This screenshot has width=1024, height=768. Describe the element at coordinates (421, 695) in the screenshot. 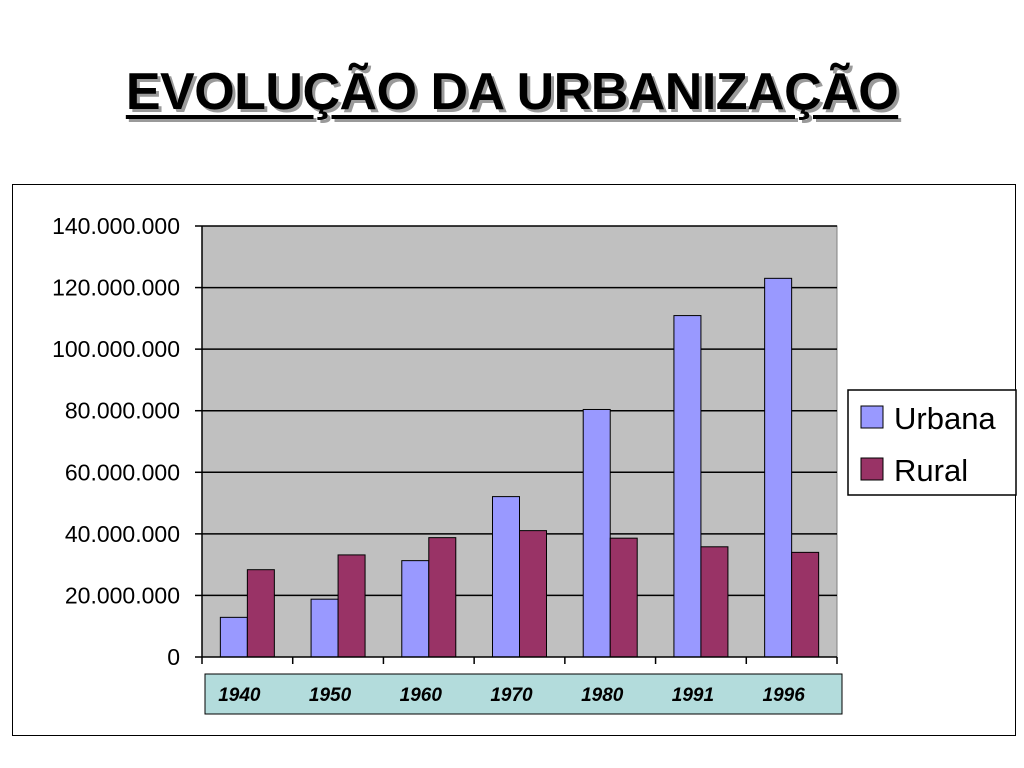

I see `x-tick-label: 1960` at that location.